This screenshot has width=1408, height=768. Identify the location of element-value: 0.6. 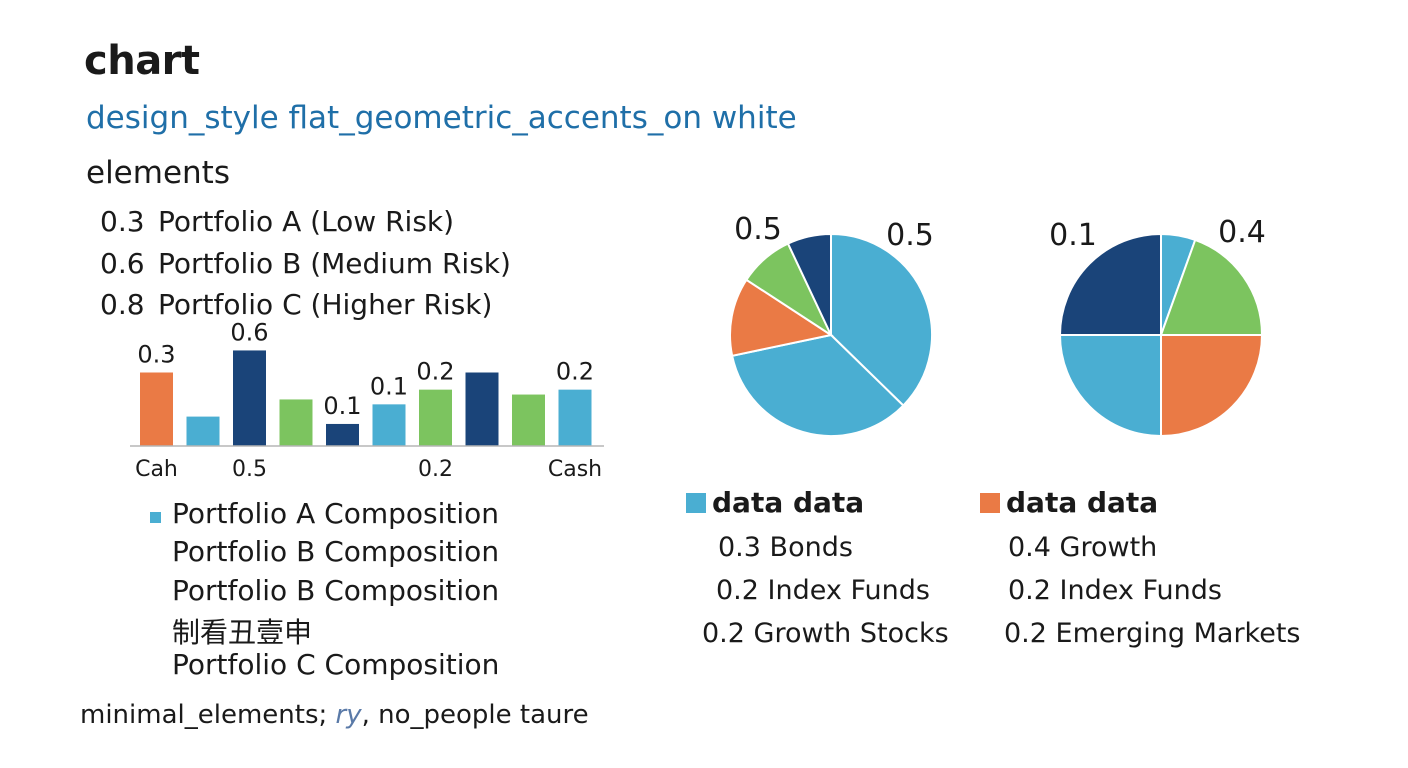
(122, 263).